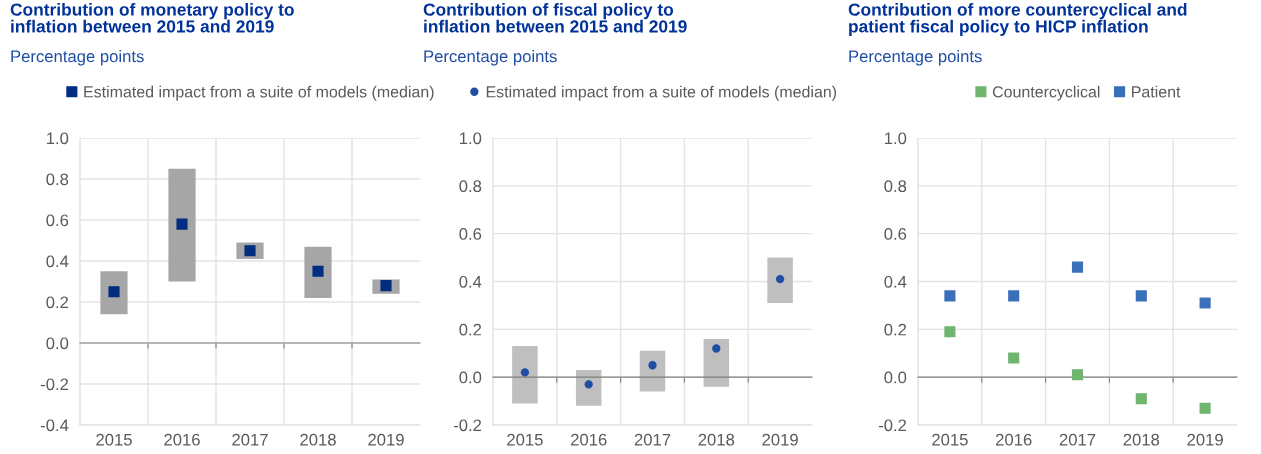 The image size is (1261, 454). Describe the element at coordinates (152, 18) in the screenshot. I see `chart-title: Contribution of monetary policy to inflation between 2015 and 2019` at that location.